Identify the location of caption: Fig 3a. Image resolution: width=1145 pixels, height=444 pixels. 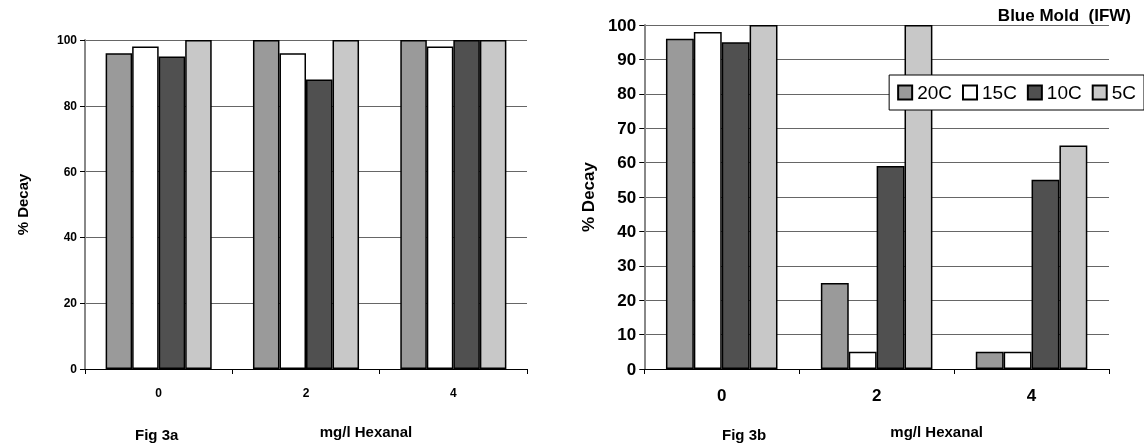
(157, 434).